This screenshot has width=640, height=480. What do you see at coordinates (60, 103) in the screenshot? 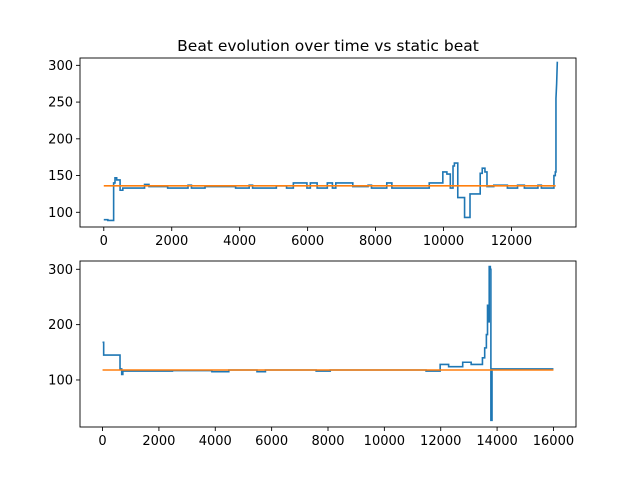
I see `y-tick-label: 250` at bounding box center [60, 103].